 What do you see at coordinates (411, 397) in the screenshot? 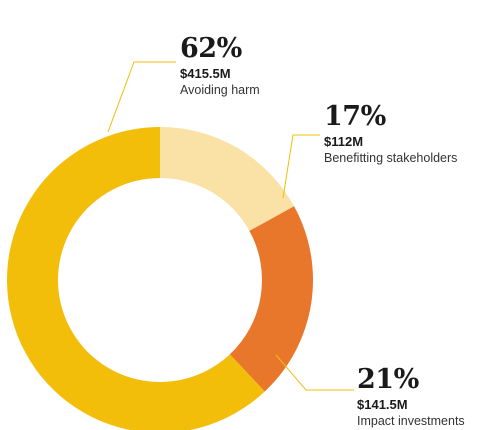
I see `label-impact-investments: 21% $141.5M Impact investments` at bounding box center [411, 397].